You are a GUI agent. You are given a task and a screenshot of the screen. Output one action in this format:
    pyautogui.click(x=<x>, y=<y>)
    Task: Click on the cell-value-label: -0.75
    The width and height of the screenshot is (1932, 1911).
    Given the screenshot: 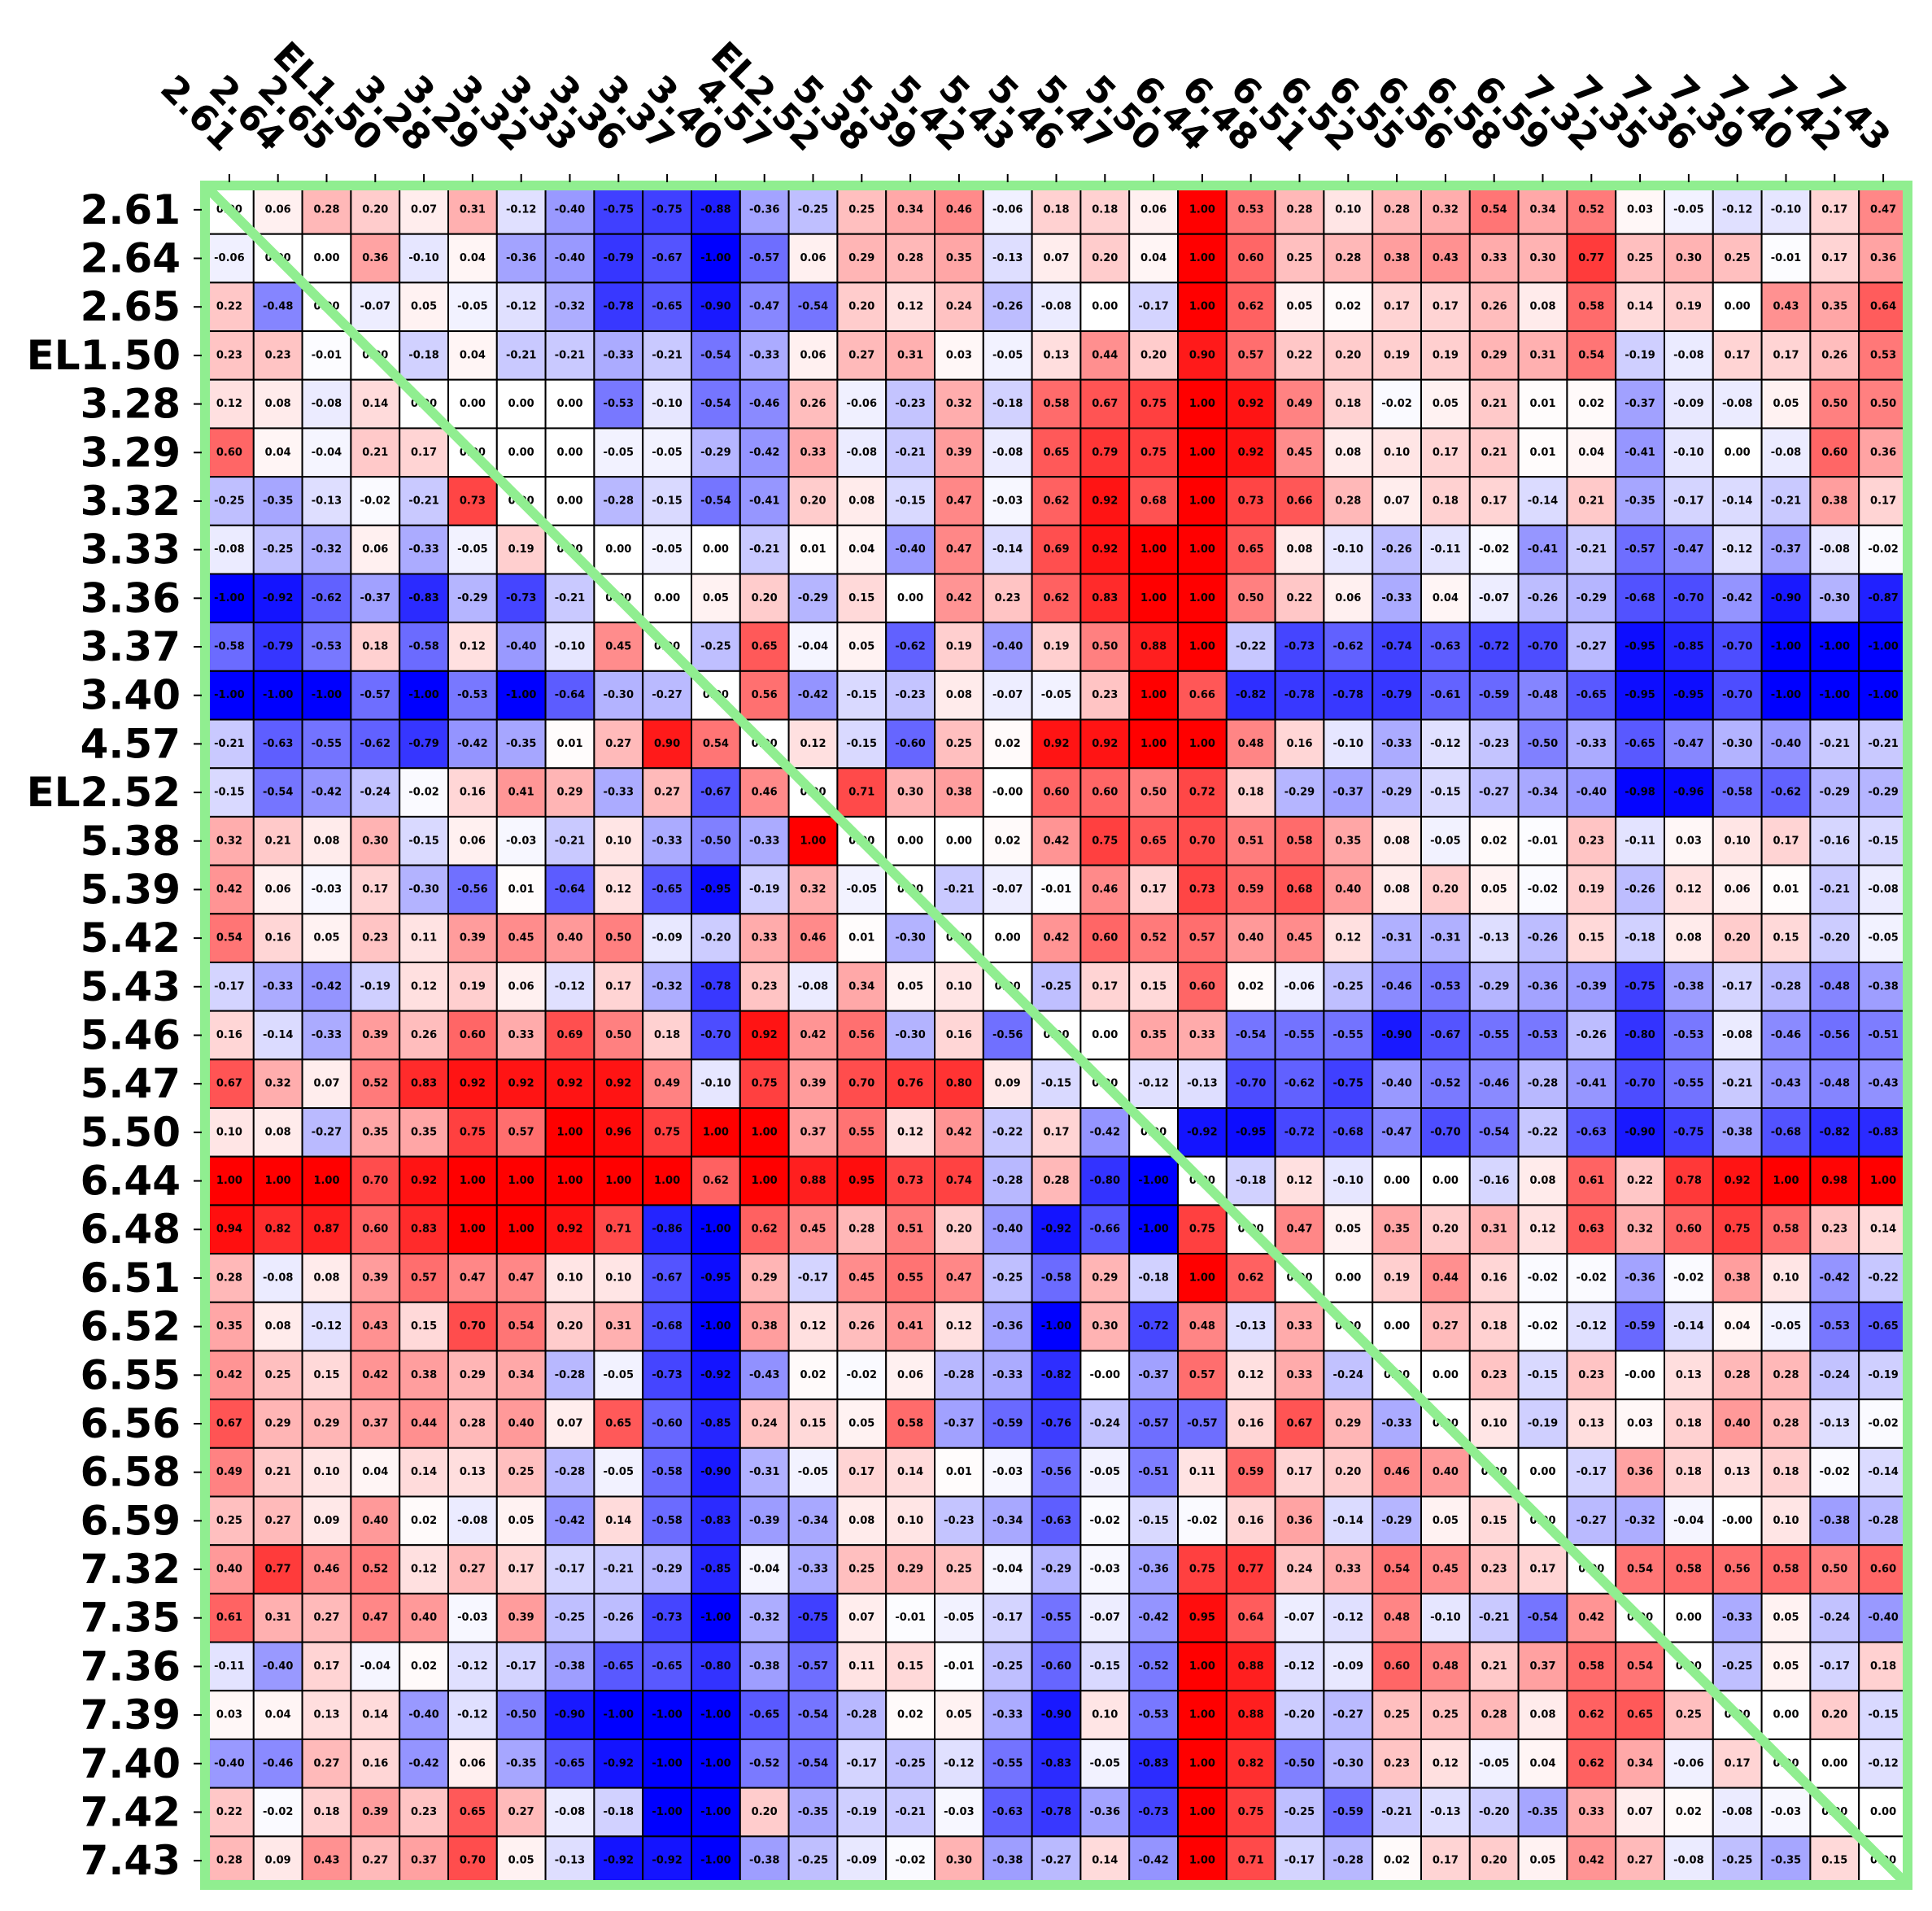 What is the action you would take?
    pyautogui.click(x=1640, y=986)
    